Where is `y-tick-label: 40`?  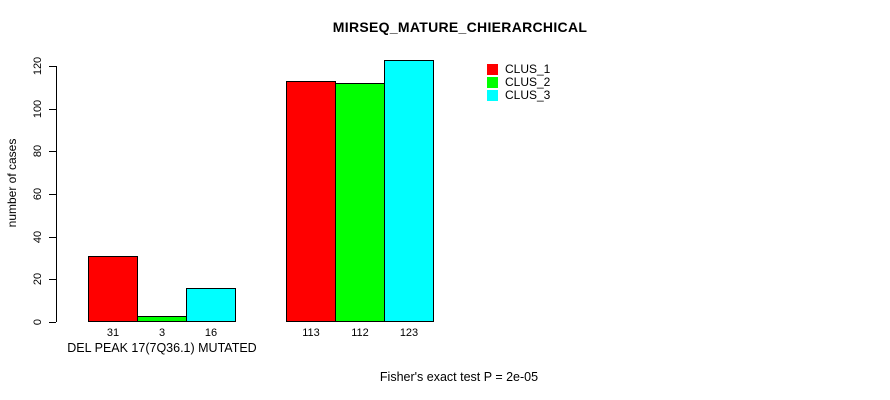 y-tick-label: 40 is located at coordinates (38, 236).